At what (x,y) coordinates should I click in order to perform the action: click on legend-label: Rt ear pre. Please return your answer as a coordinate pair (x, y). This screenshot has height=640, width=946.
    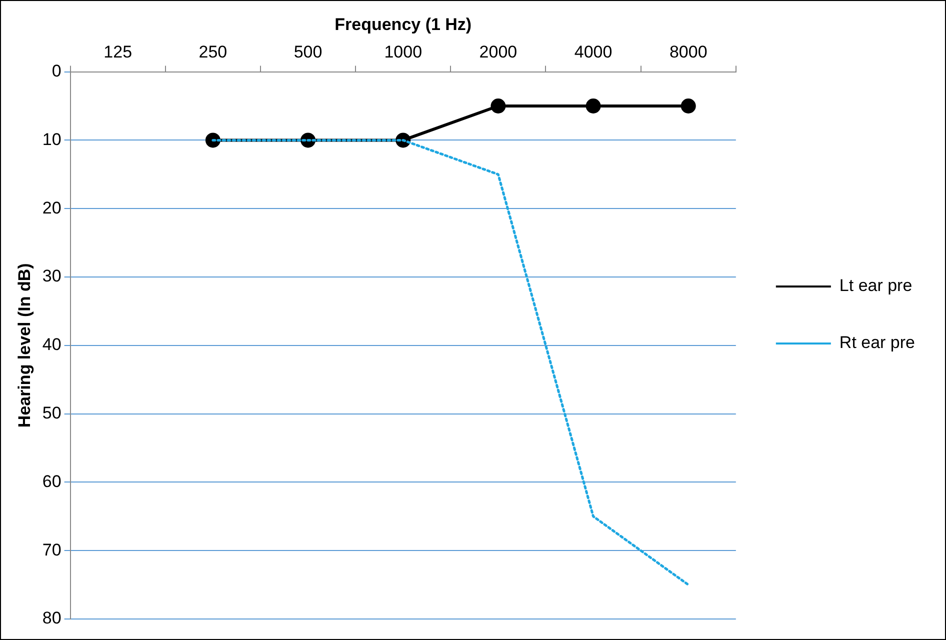
    Looking at the image, I should click on (877, 342).